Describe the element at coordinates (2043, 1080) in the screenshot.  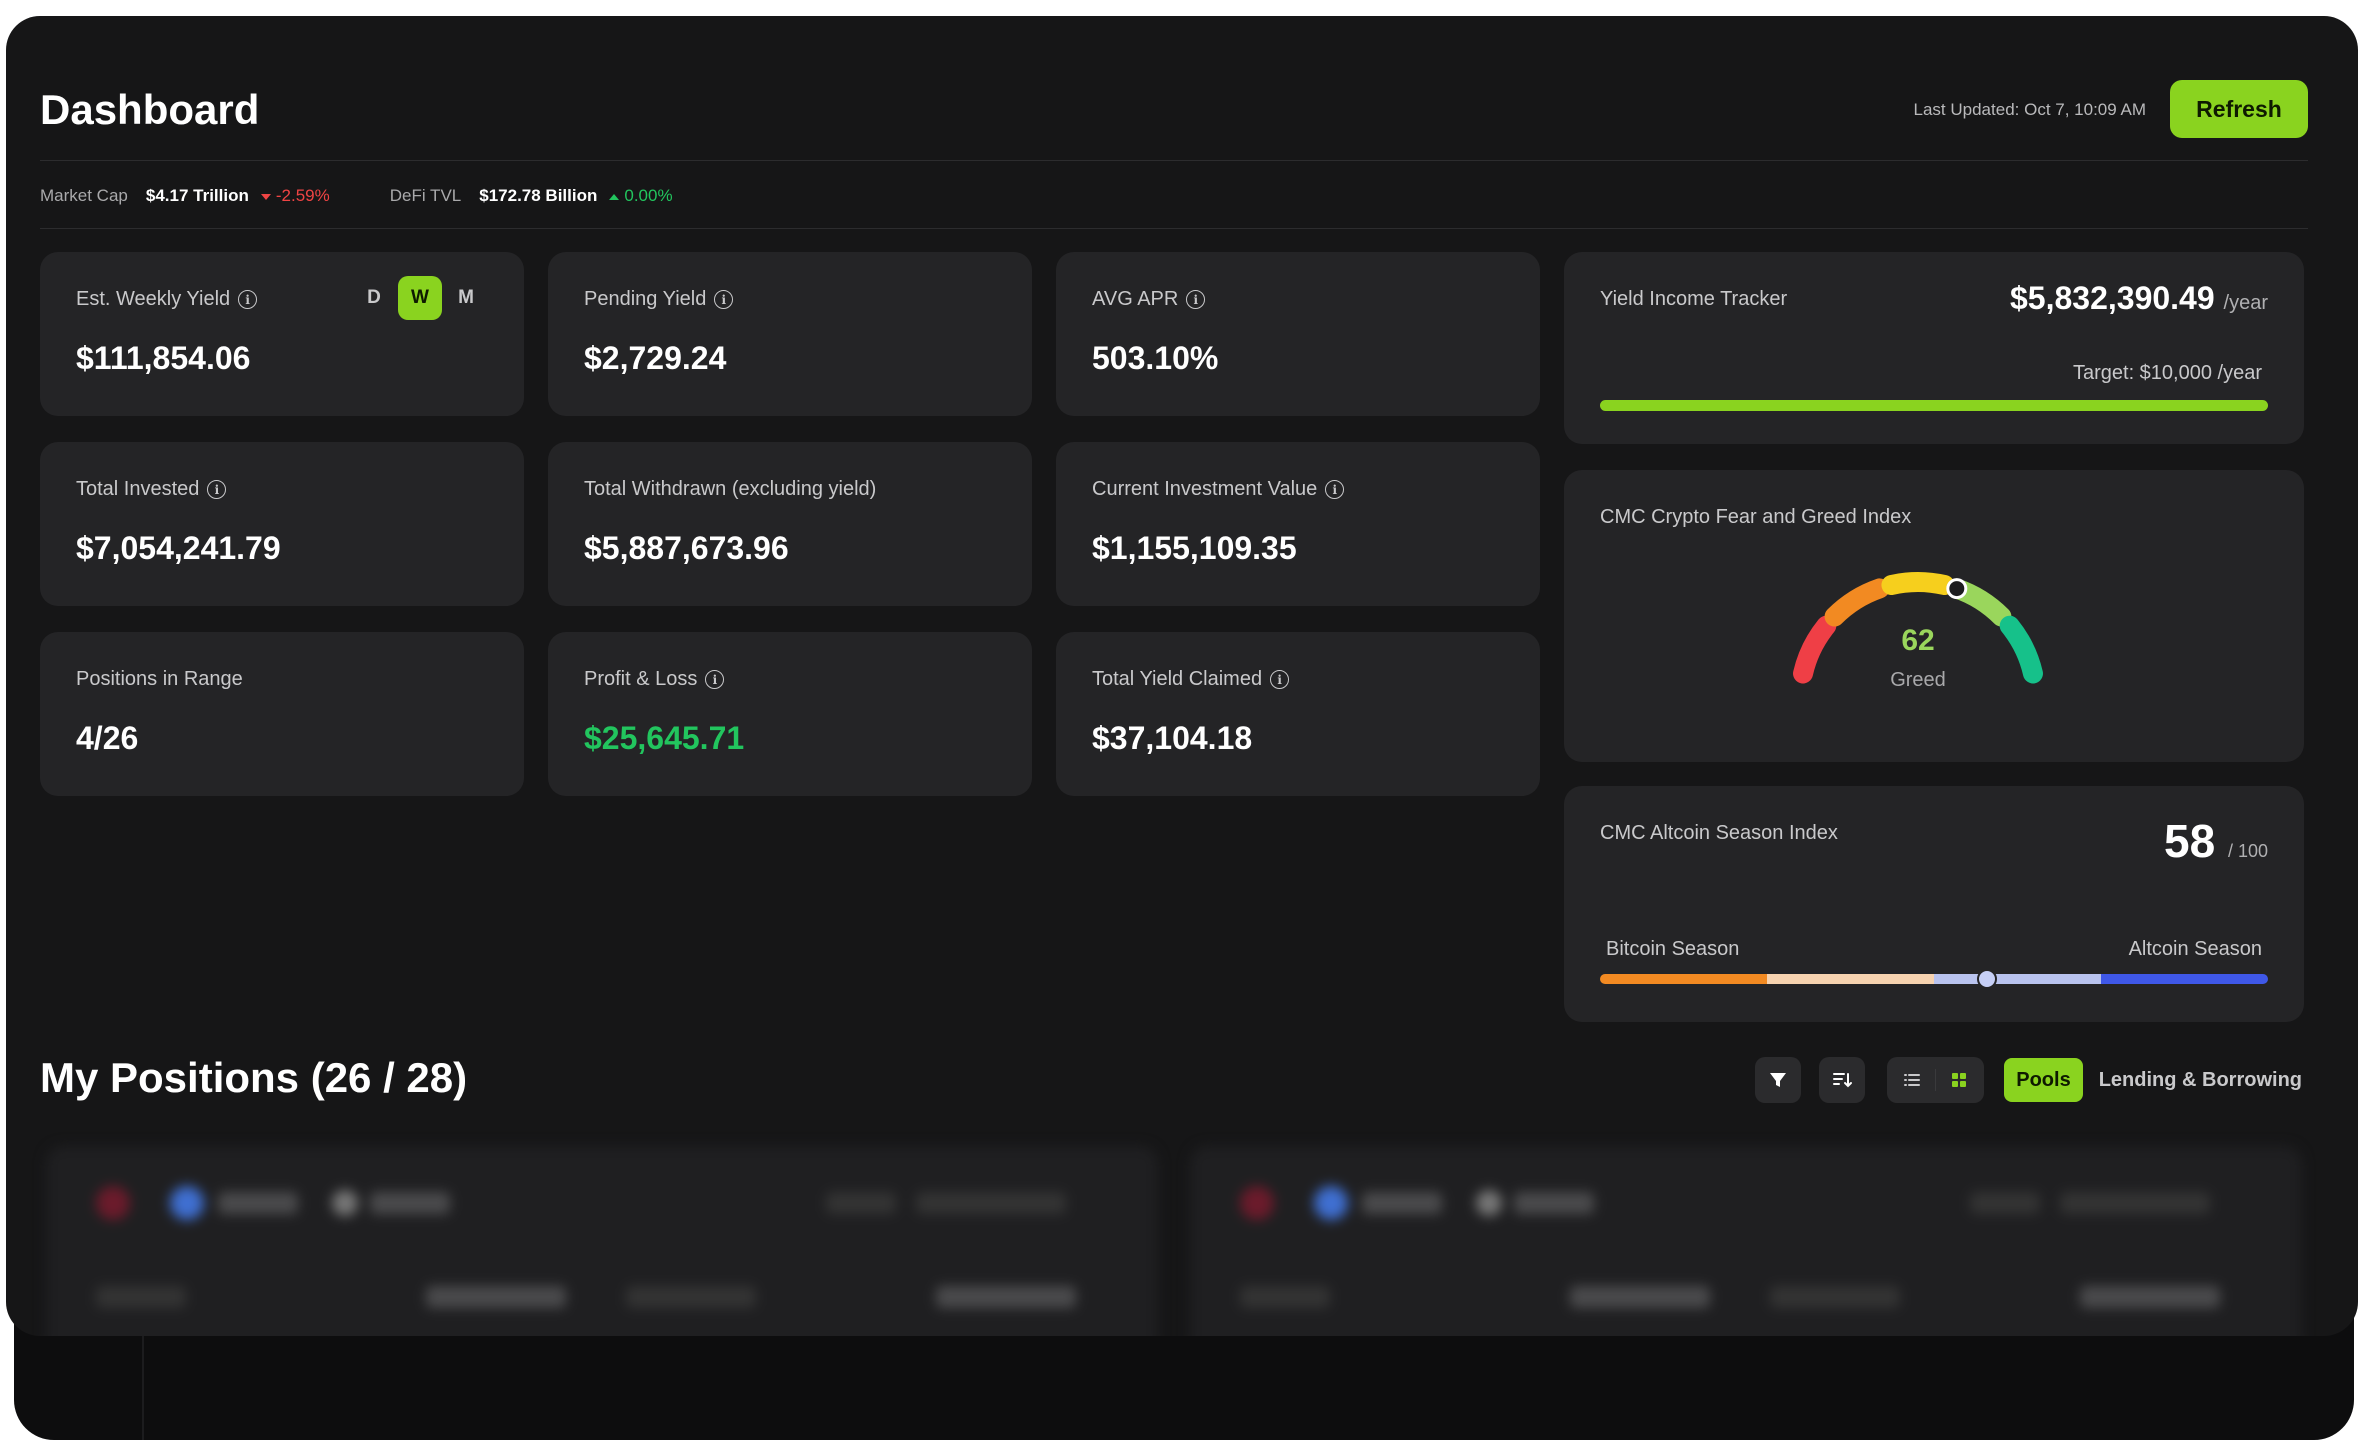
I see `pools-tab: Pools` at that location.